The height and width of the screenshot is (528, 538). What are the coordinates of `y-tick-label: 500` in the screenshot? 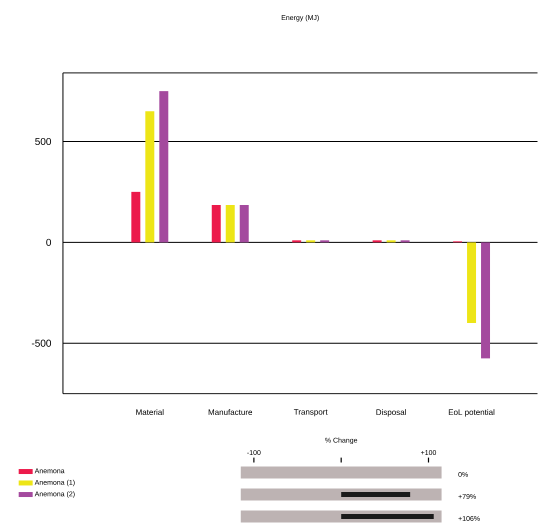 It's located at (43, 142).